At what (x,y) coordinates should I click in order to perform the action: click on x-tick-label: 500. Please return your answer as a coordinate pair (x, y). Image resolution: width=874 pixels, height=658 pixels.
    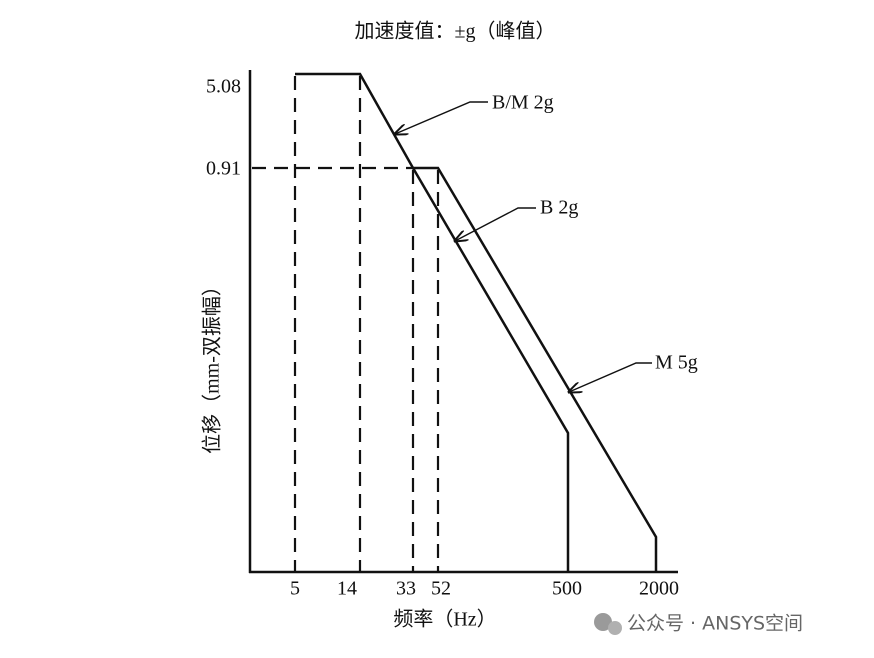
    Looking at the image, I should click on (567, 589).